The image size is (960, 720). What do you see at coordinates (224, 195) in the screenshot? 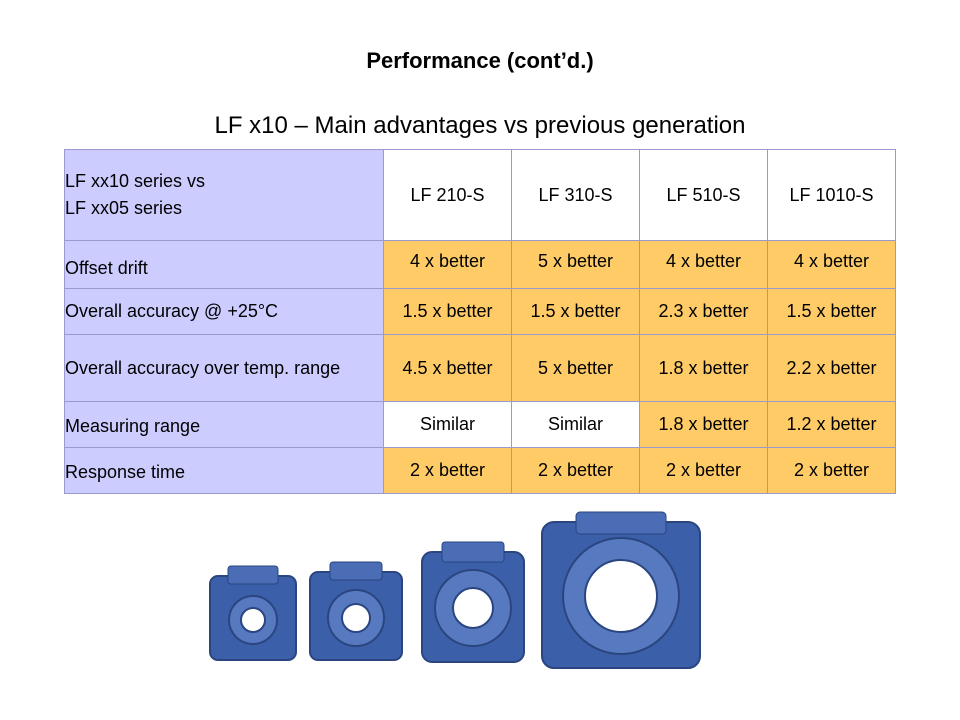
I see `table-corner-cell: LF xx10 series vs LF xx05 series` at bounding box center [224, 195].